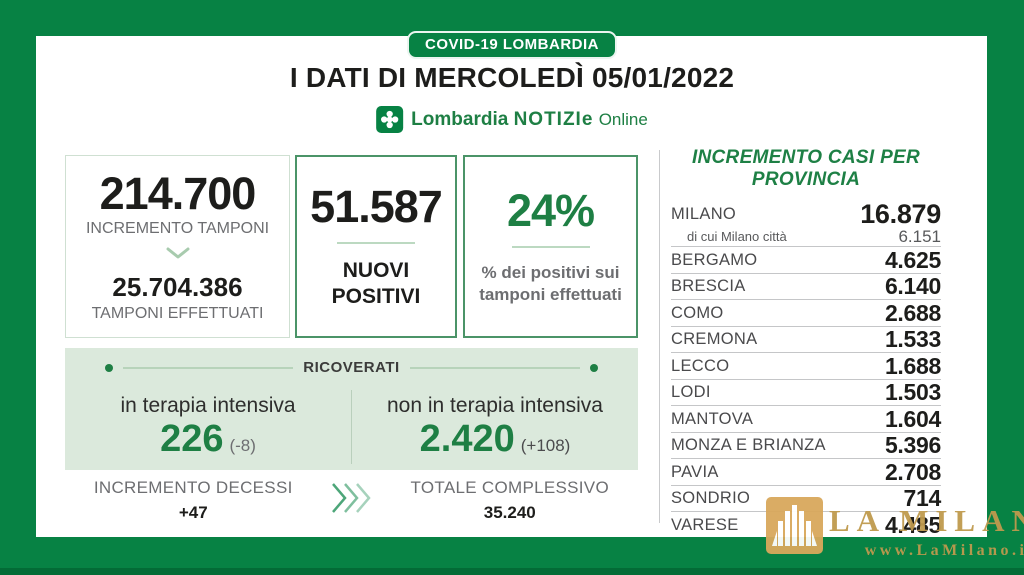  Describe the element at coordinates (714, 339) in the screenshot. I see `province-name: CREMONA` at that location.